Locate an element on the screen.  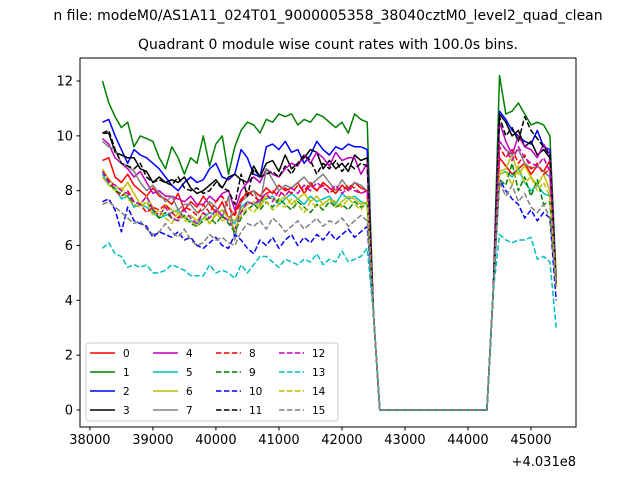
legend-label-8: 8 is located at coordinates (252, 354).